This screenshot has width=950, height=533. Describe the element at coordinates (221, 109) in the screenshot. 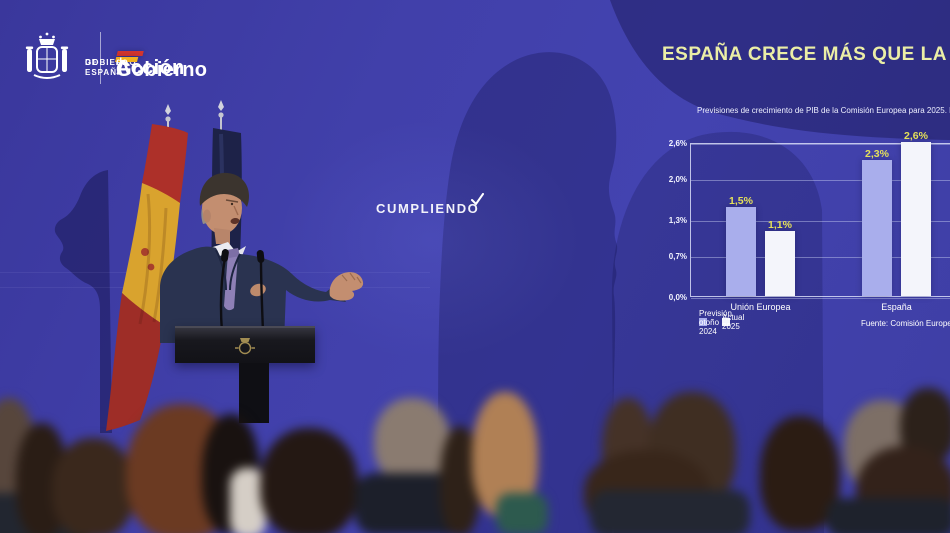

I see `eu-flagpole-finial` at that location.